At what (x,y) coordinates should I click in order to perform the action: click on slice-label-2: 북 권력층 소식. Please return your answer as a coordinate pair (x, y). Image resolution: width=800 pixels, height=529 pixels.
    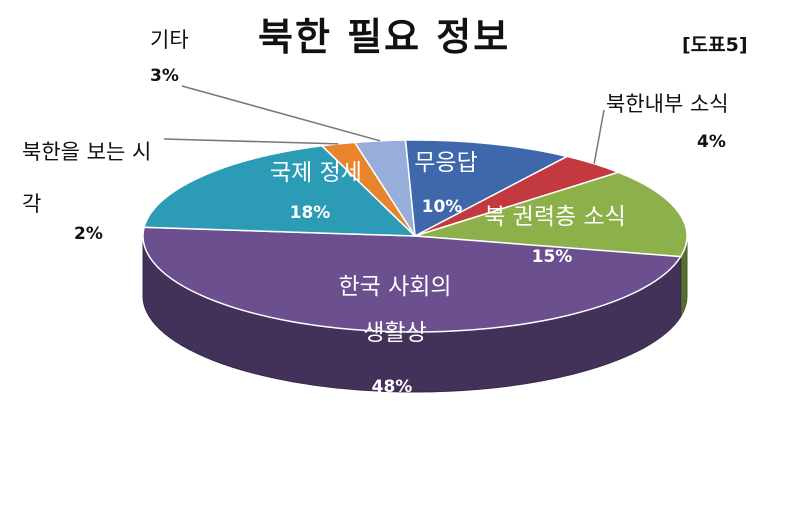
    Looking at the image, I should click on (555, 217).